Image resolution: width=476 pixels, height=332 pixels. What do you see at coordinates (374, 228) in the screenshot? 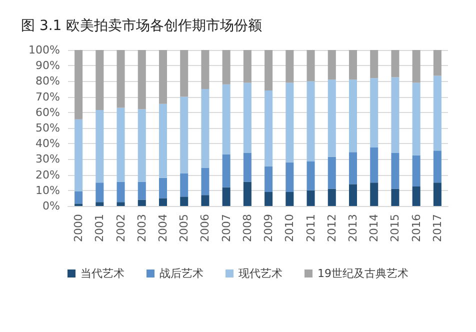
I see `x-tick-label: 2014` at bounding box center [374, 228].